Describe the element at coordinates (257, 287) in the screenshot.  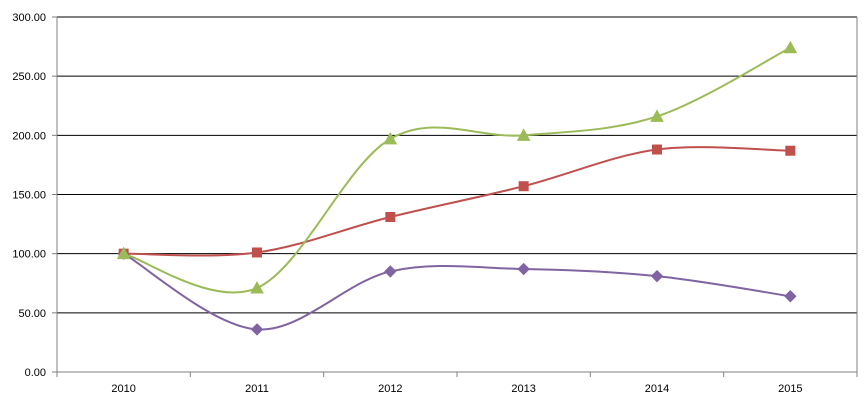
I see `triangle-marker-s2-p1` at that location.